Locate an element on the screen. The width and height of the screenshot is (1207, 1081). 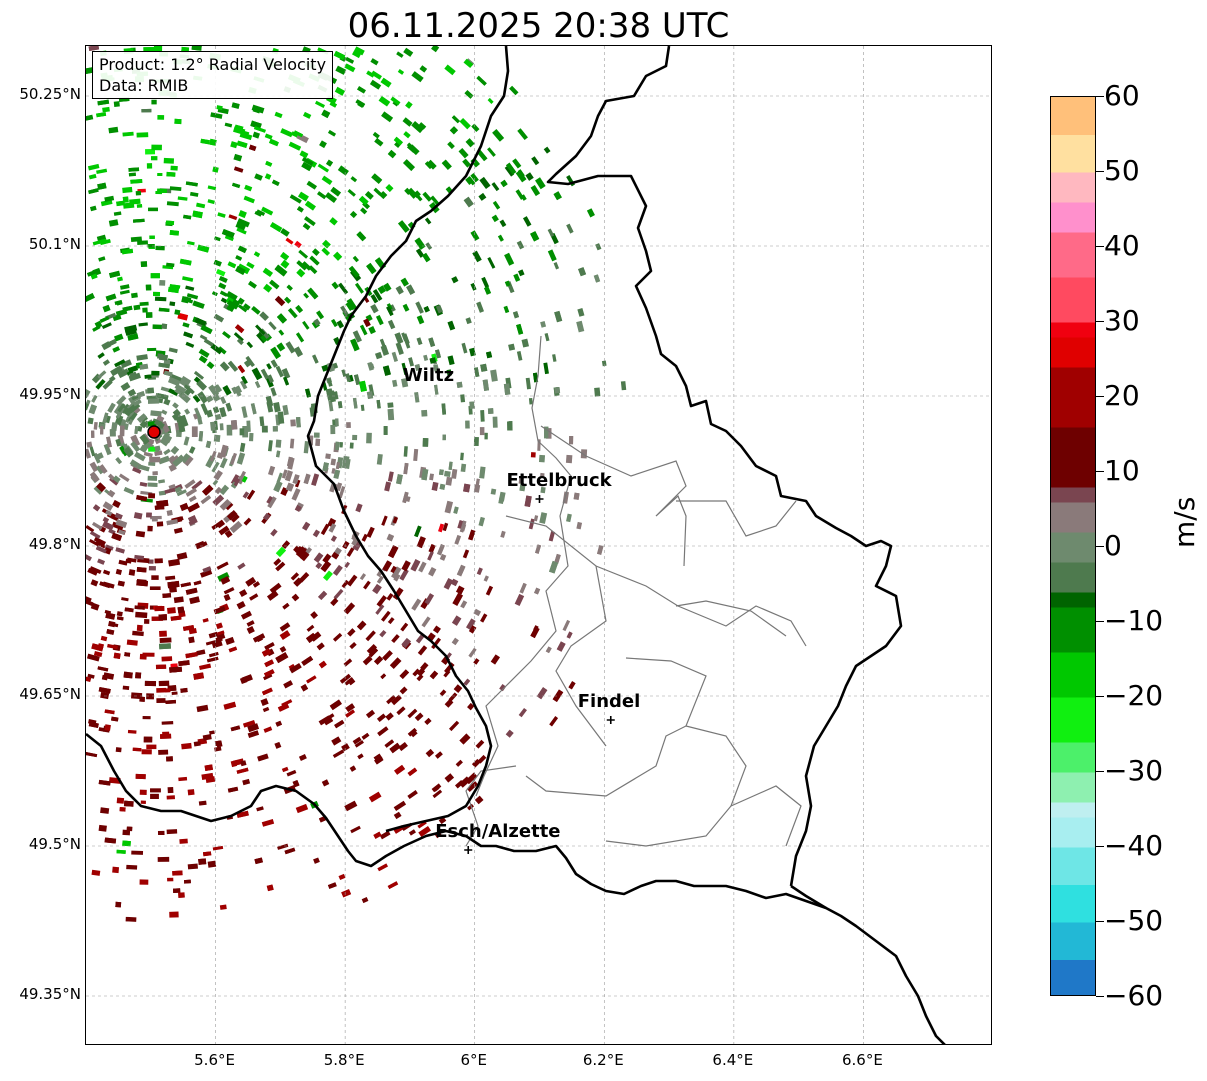
data-source-label: Data: RMIB is located at coordinates (144, 85).